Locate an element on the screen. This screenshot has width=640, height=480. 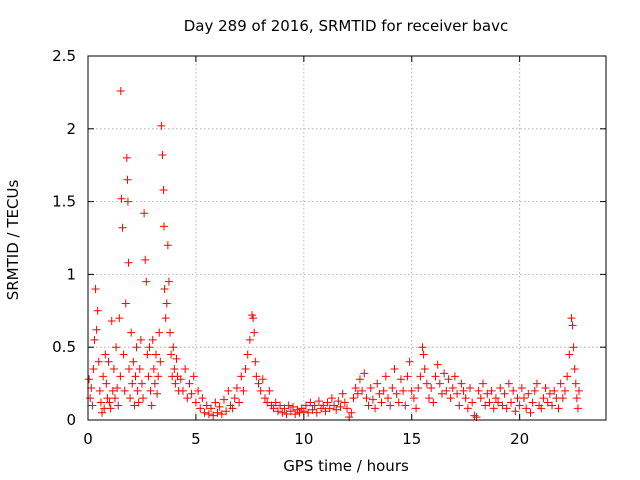
x-tick-label: 10 is located at coordinates (303, 439).